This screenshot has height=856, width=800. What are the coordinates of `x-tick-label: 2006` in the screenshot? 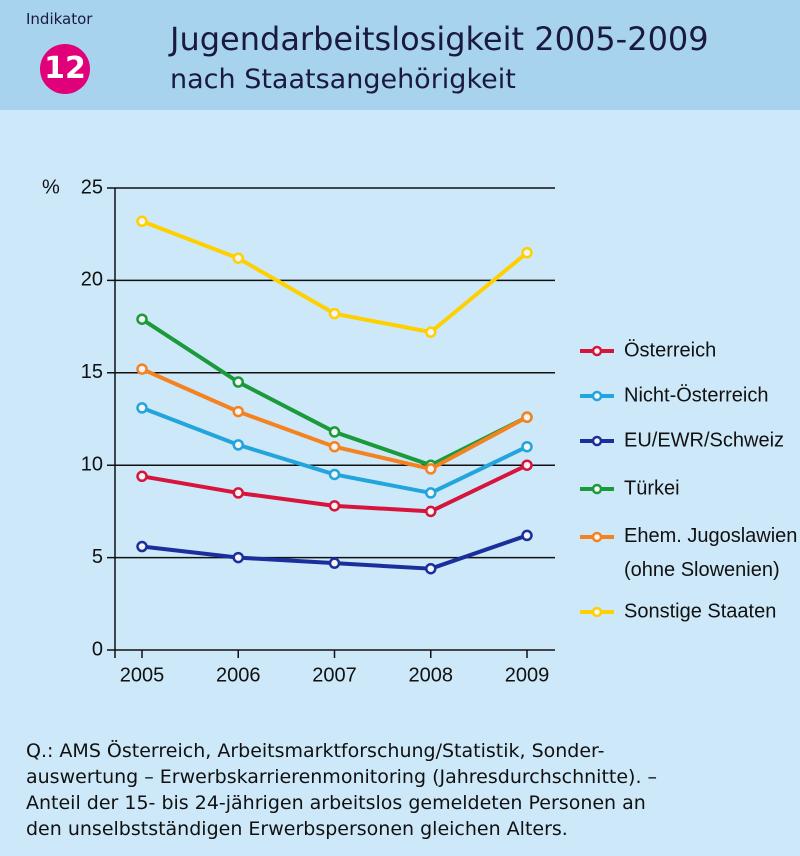 It's located at (238, 675).